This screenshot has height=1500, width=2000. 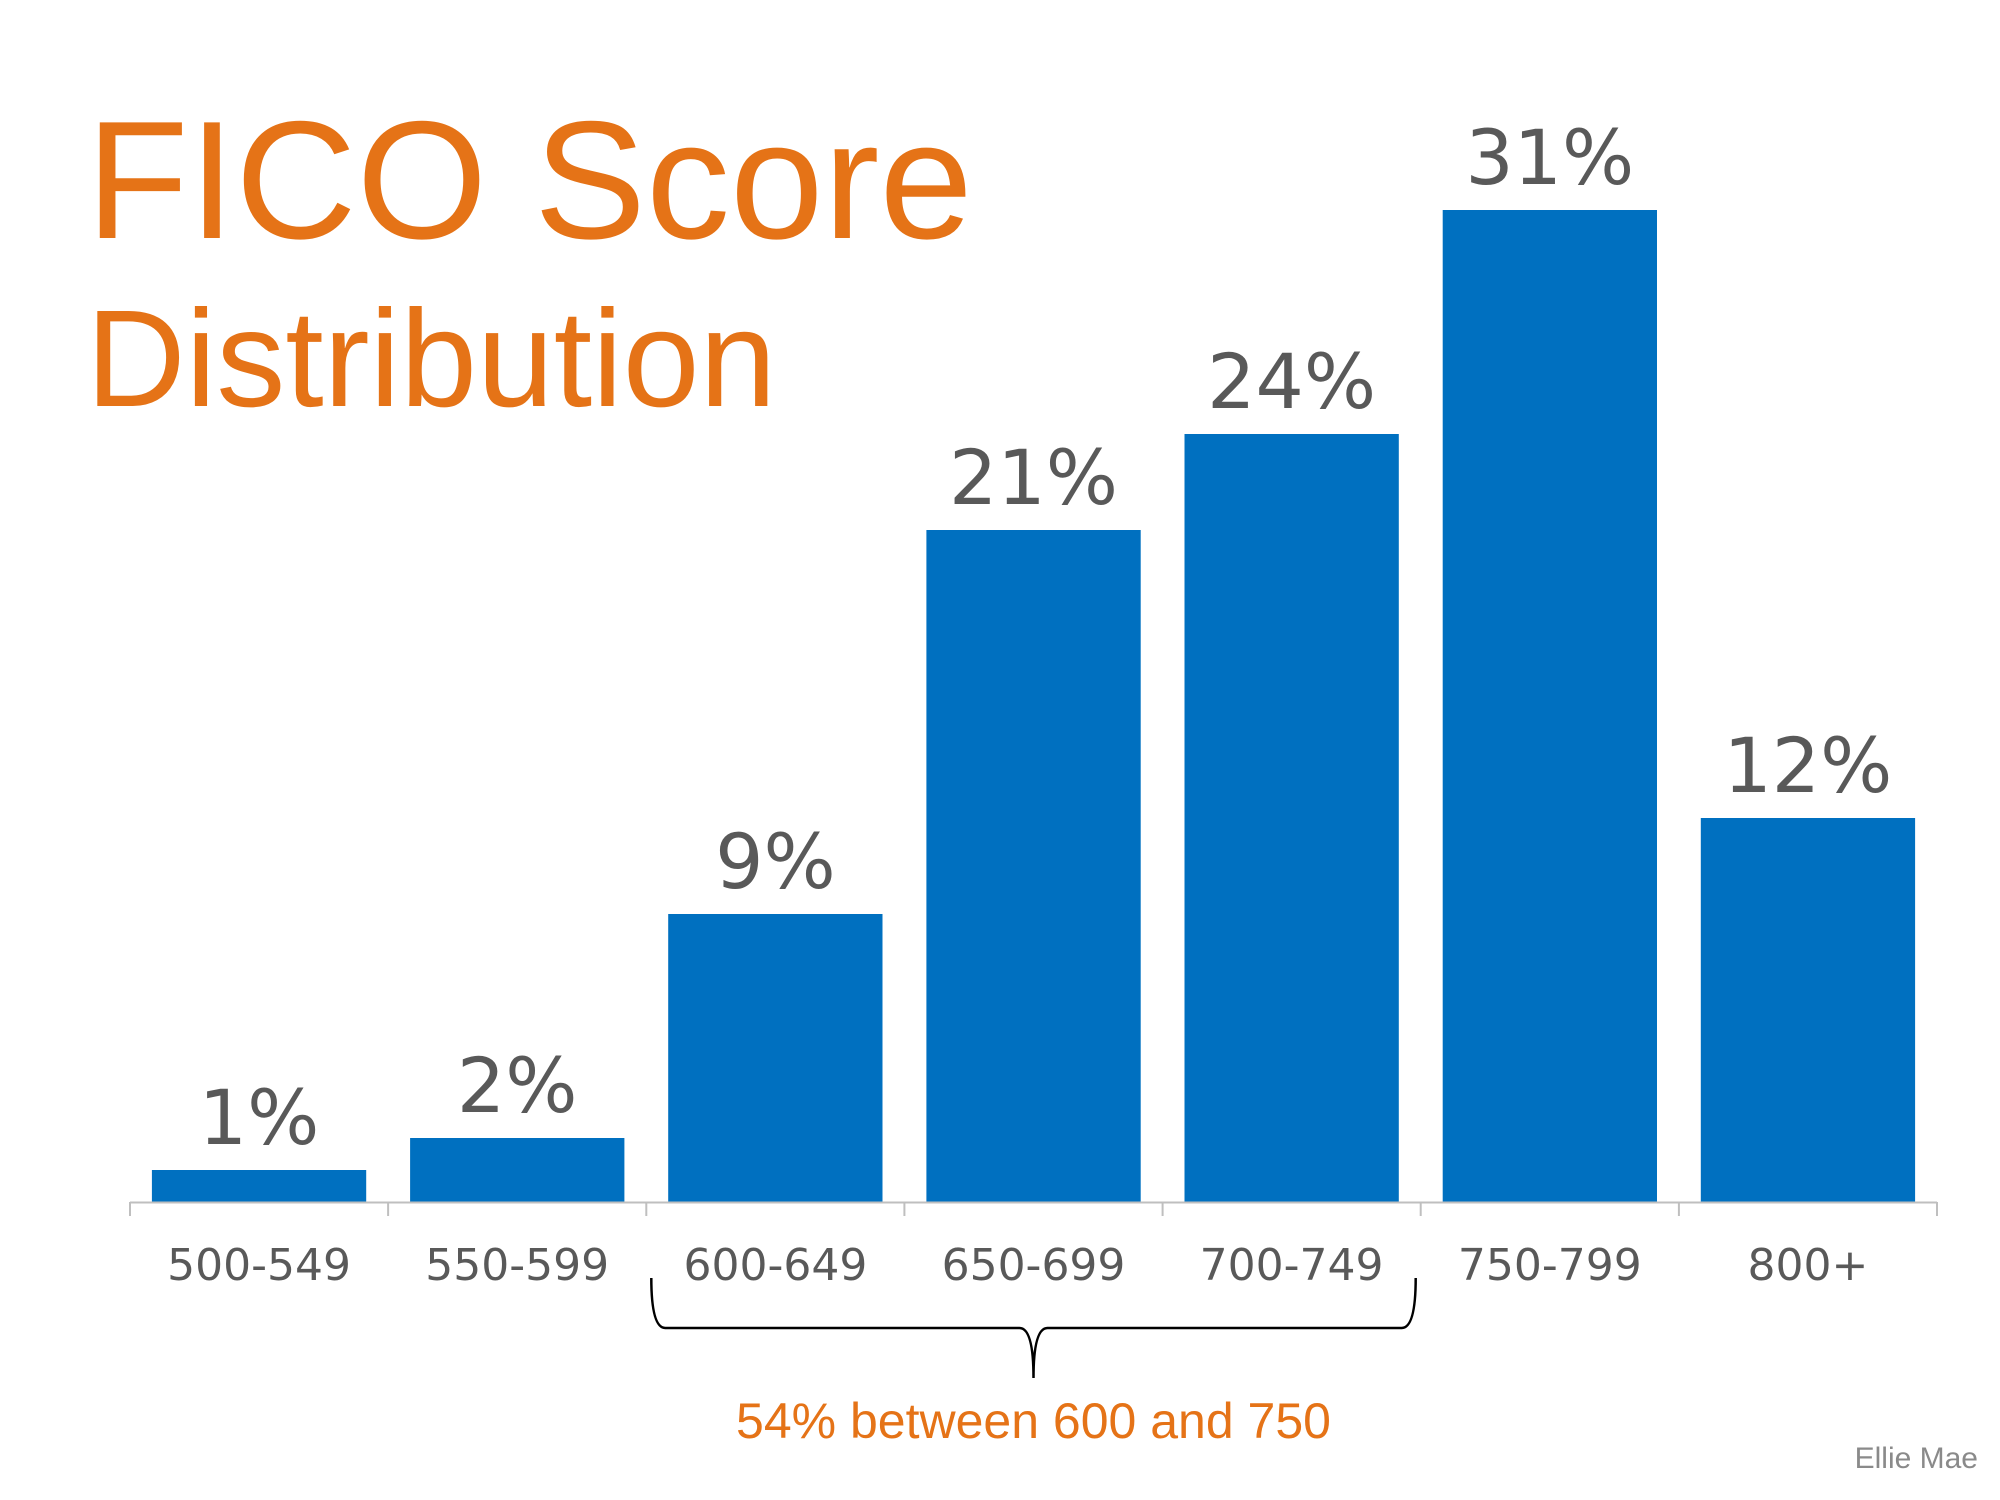 What do you see at coordinates (1549, 157) in the screenshot?
I see `value-label: 31%` at bounding box center [1549, 157].